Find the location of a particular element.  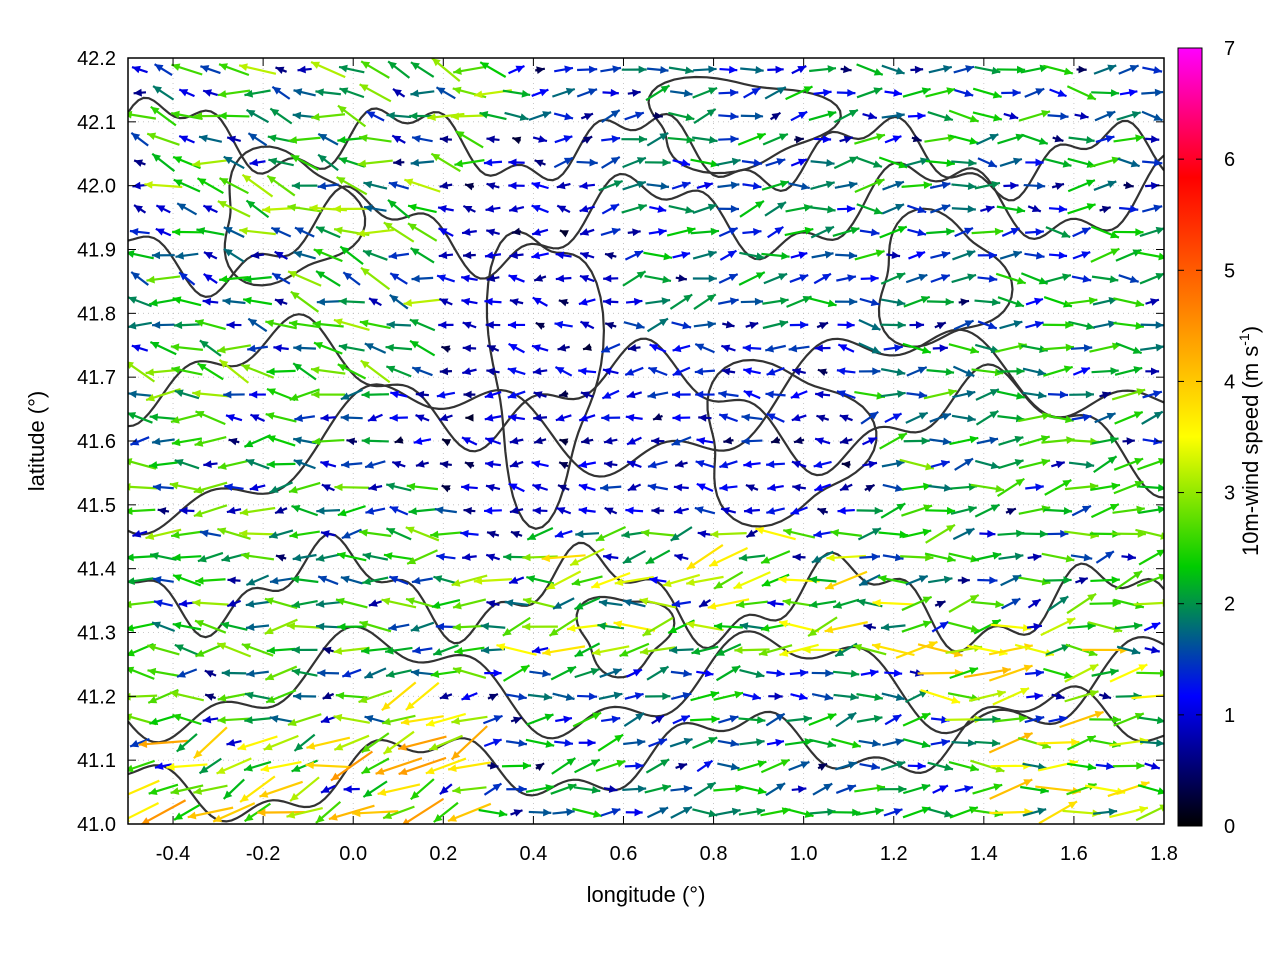

x-tick-label: 0.4 is located at coordinates (533, 854).